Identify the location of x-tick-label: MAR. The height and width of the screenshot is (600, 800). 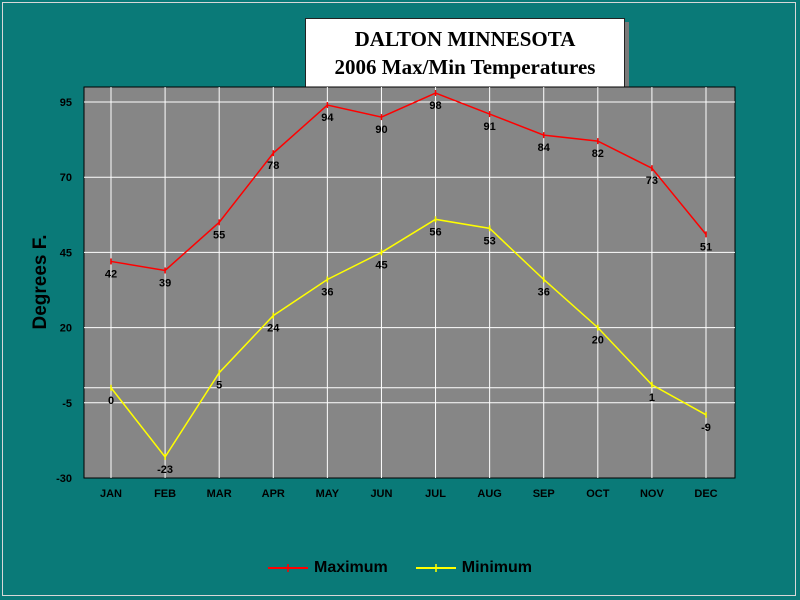
(219, 494).